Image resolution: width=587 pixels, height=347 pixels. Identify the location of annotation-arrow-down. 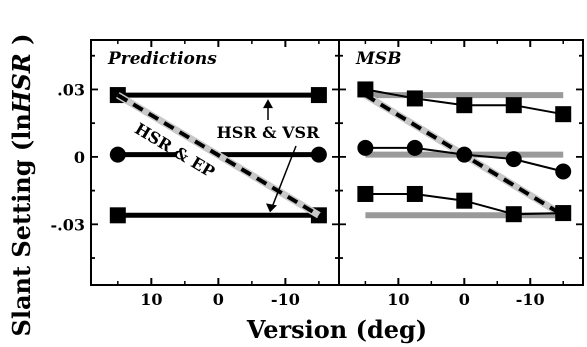
(284, 176).